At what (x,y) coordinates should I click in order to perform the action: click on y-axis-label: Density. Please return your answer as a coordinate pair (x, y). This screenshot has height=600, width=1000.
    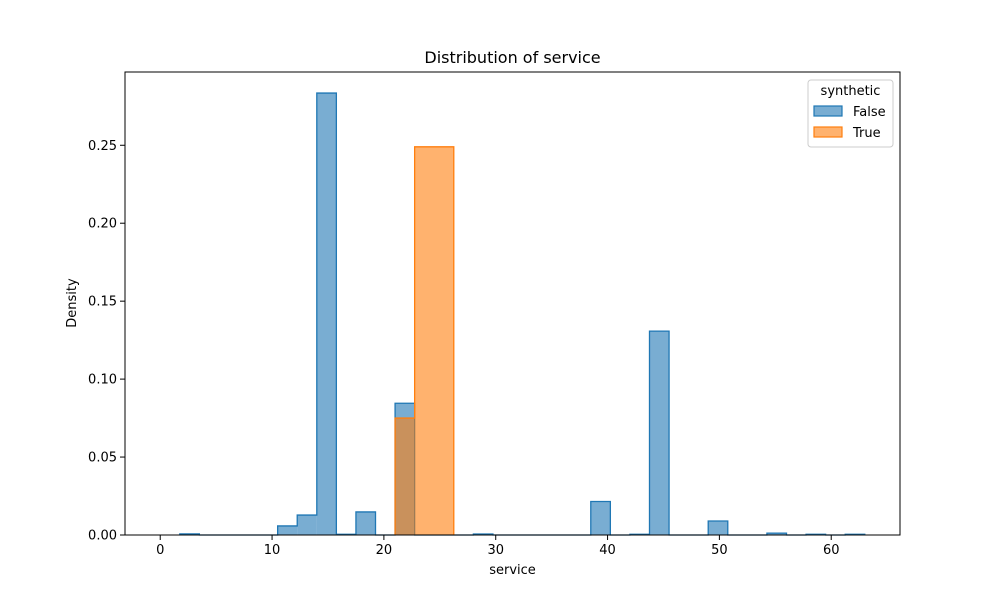
    Looking at the image, I should click on (72, 303).